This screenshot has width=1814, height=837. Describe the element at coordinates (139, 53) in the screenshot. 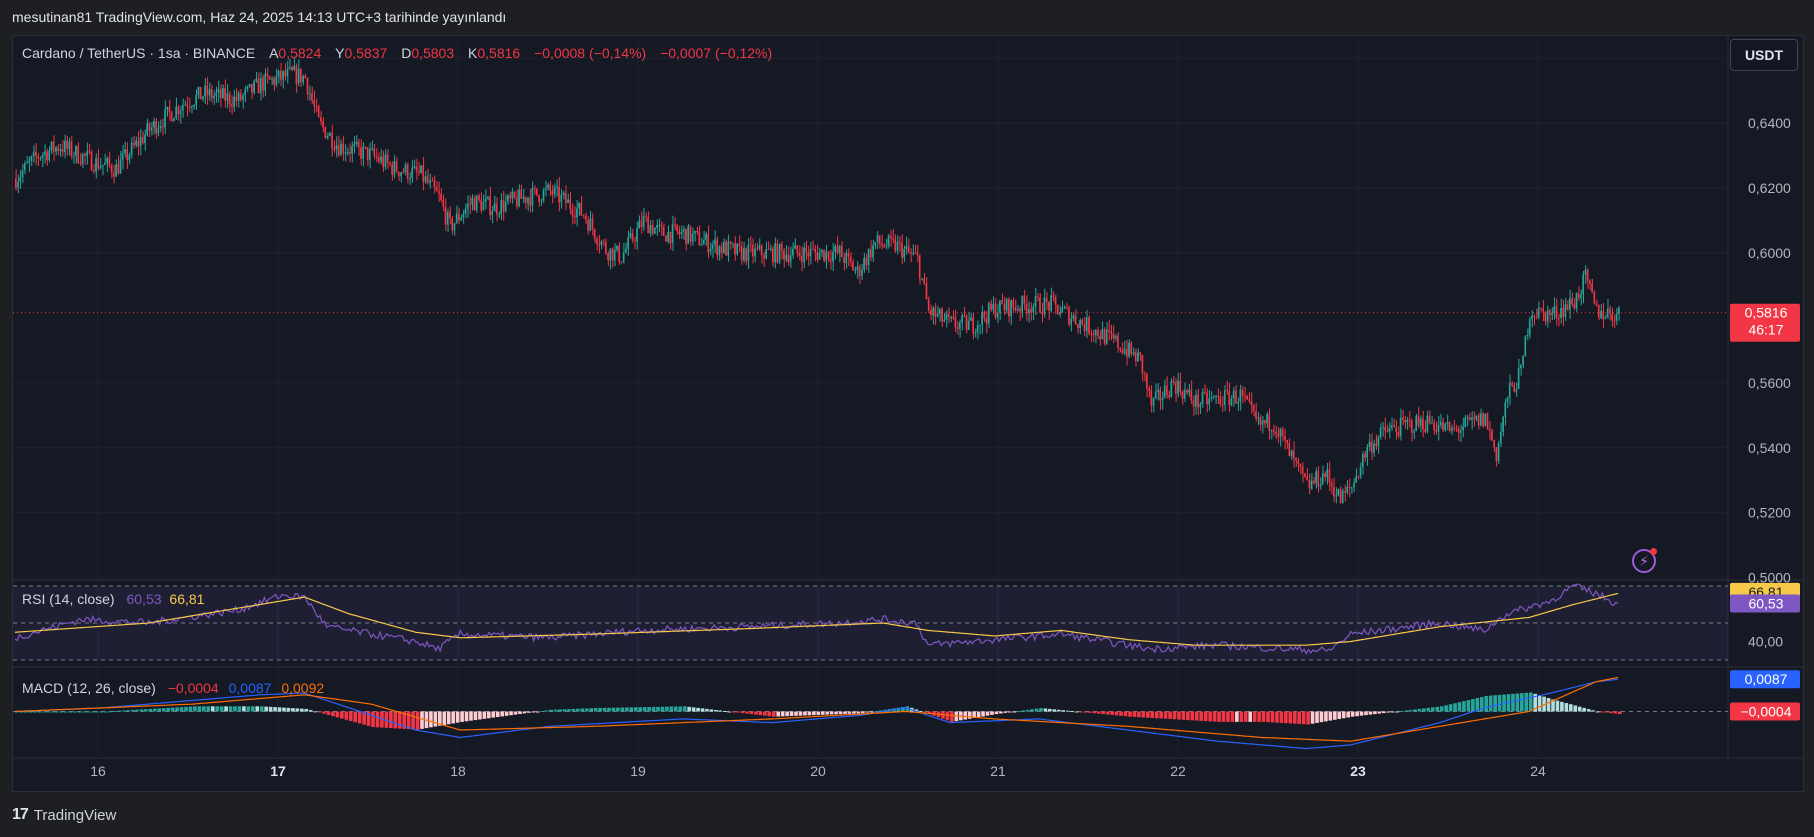

I see `symbol-title: Cardano / TetherUS · 1sa · BINANCE` at that location.